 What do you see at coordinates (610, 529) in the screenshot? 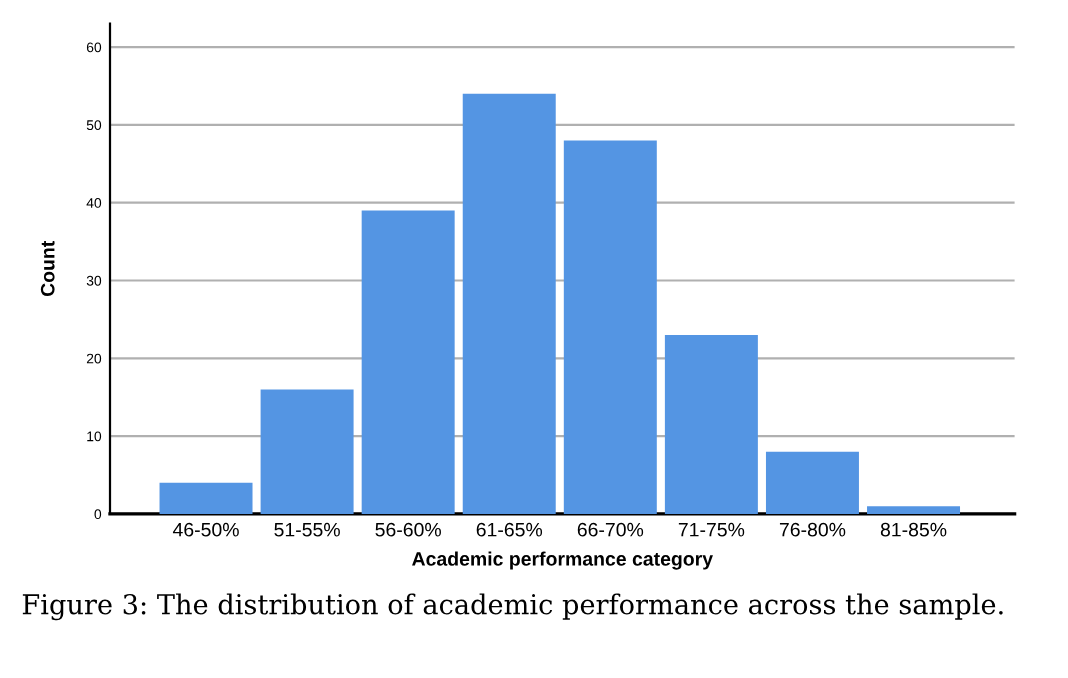
I see `x-tick-label: 66-70%` at bounding box center [610, 529].